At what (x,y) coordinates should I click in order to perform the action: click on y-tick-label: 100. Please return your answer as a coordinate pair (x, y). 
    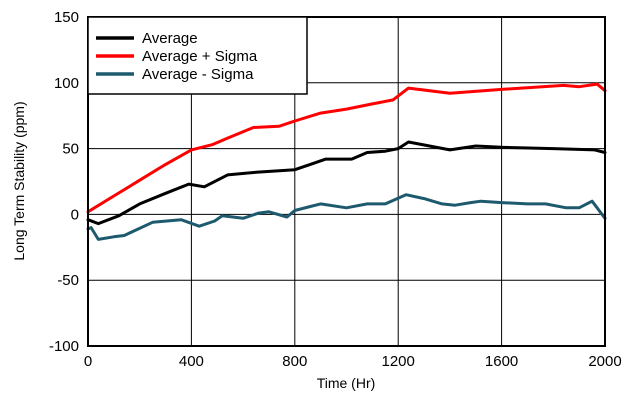
    Looking at the image, I should click on (66, 83).